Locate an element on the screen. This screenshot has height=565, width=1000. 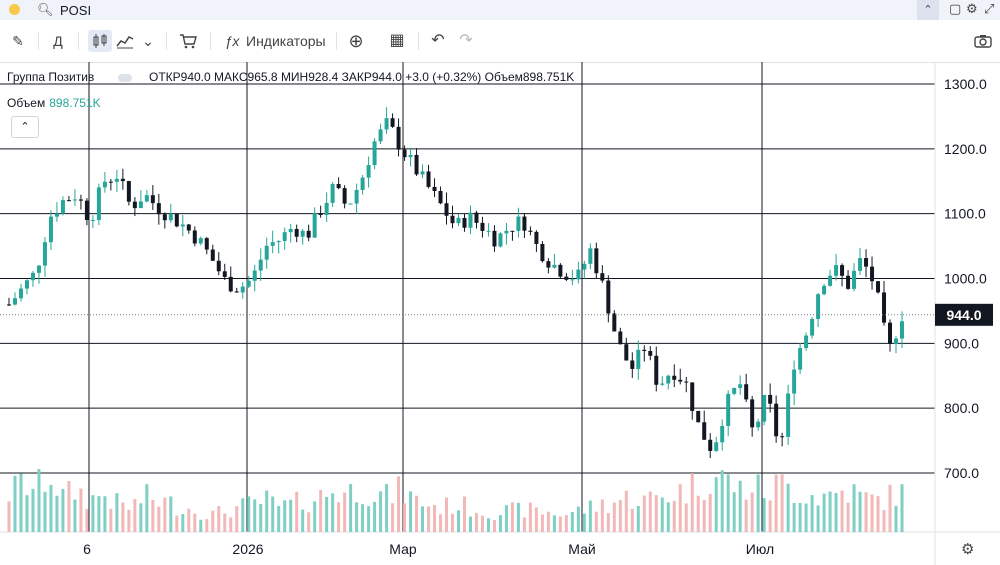
y-tick-label: 1000.0 is located at coordinates (965, 279).